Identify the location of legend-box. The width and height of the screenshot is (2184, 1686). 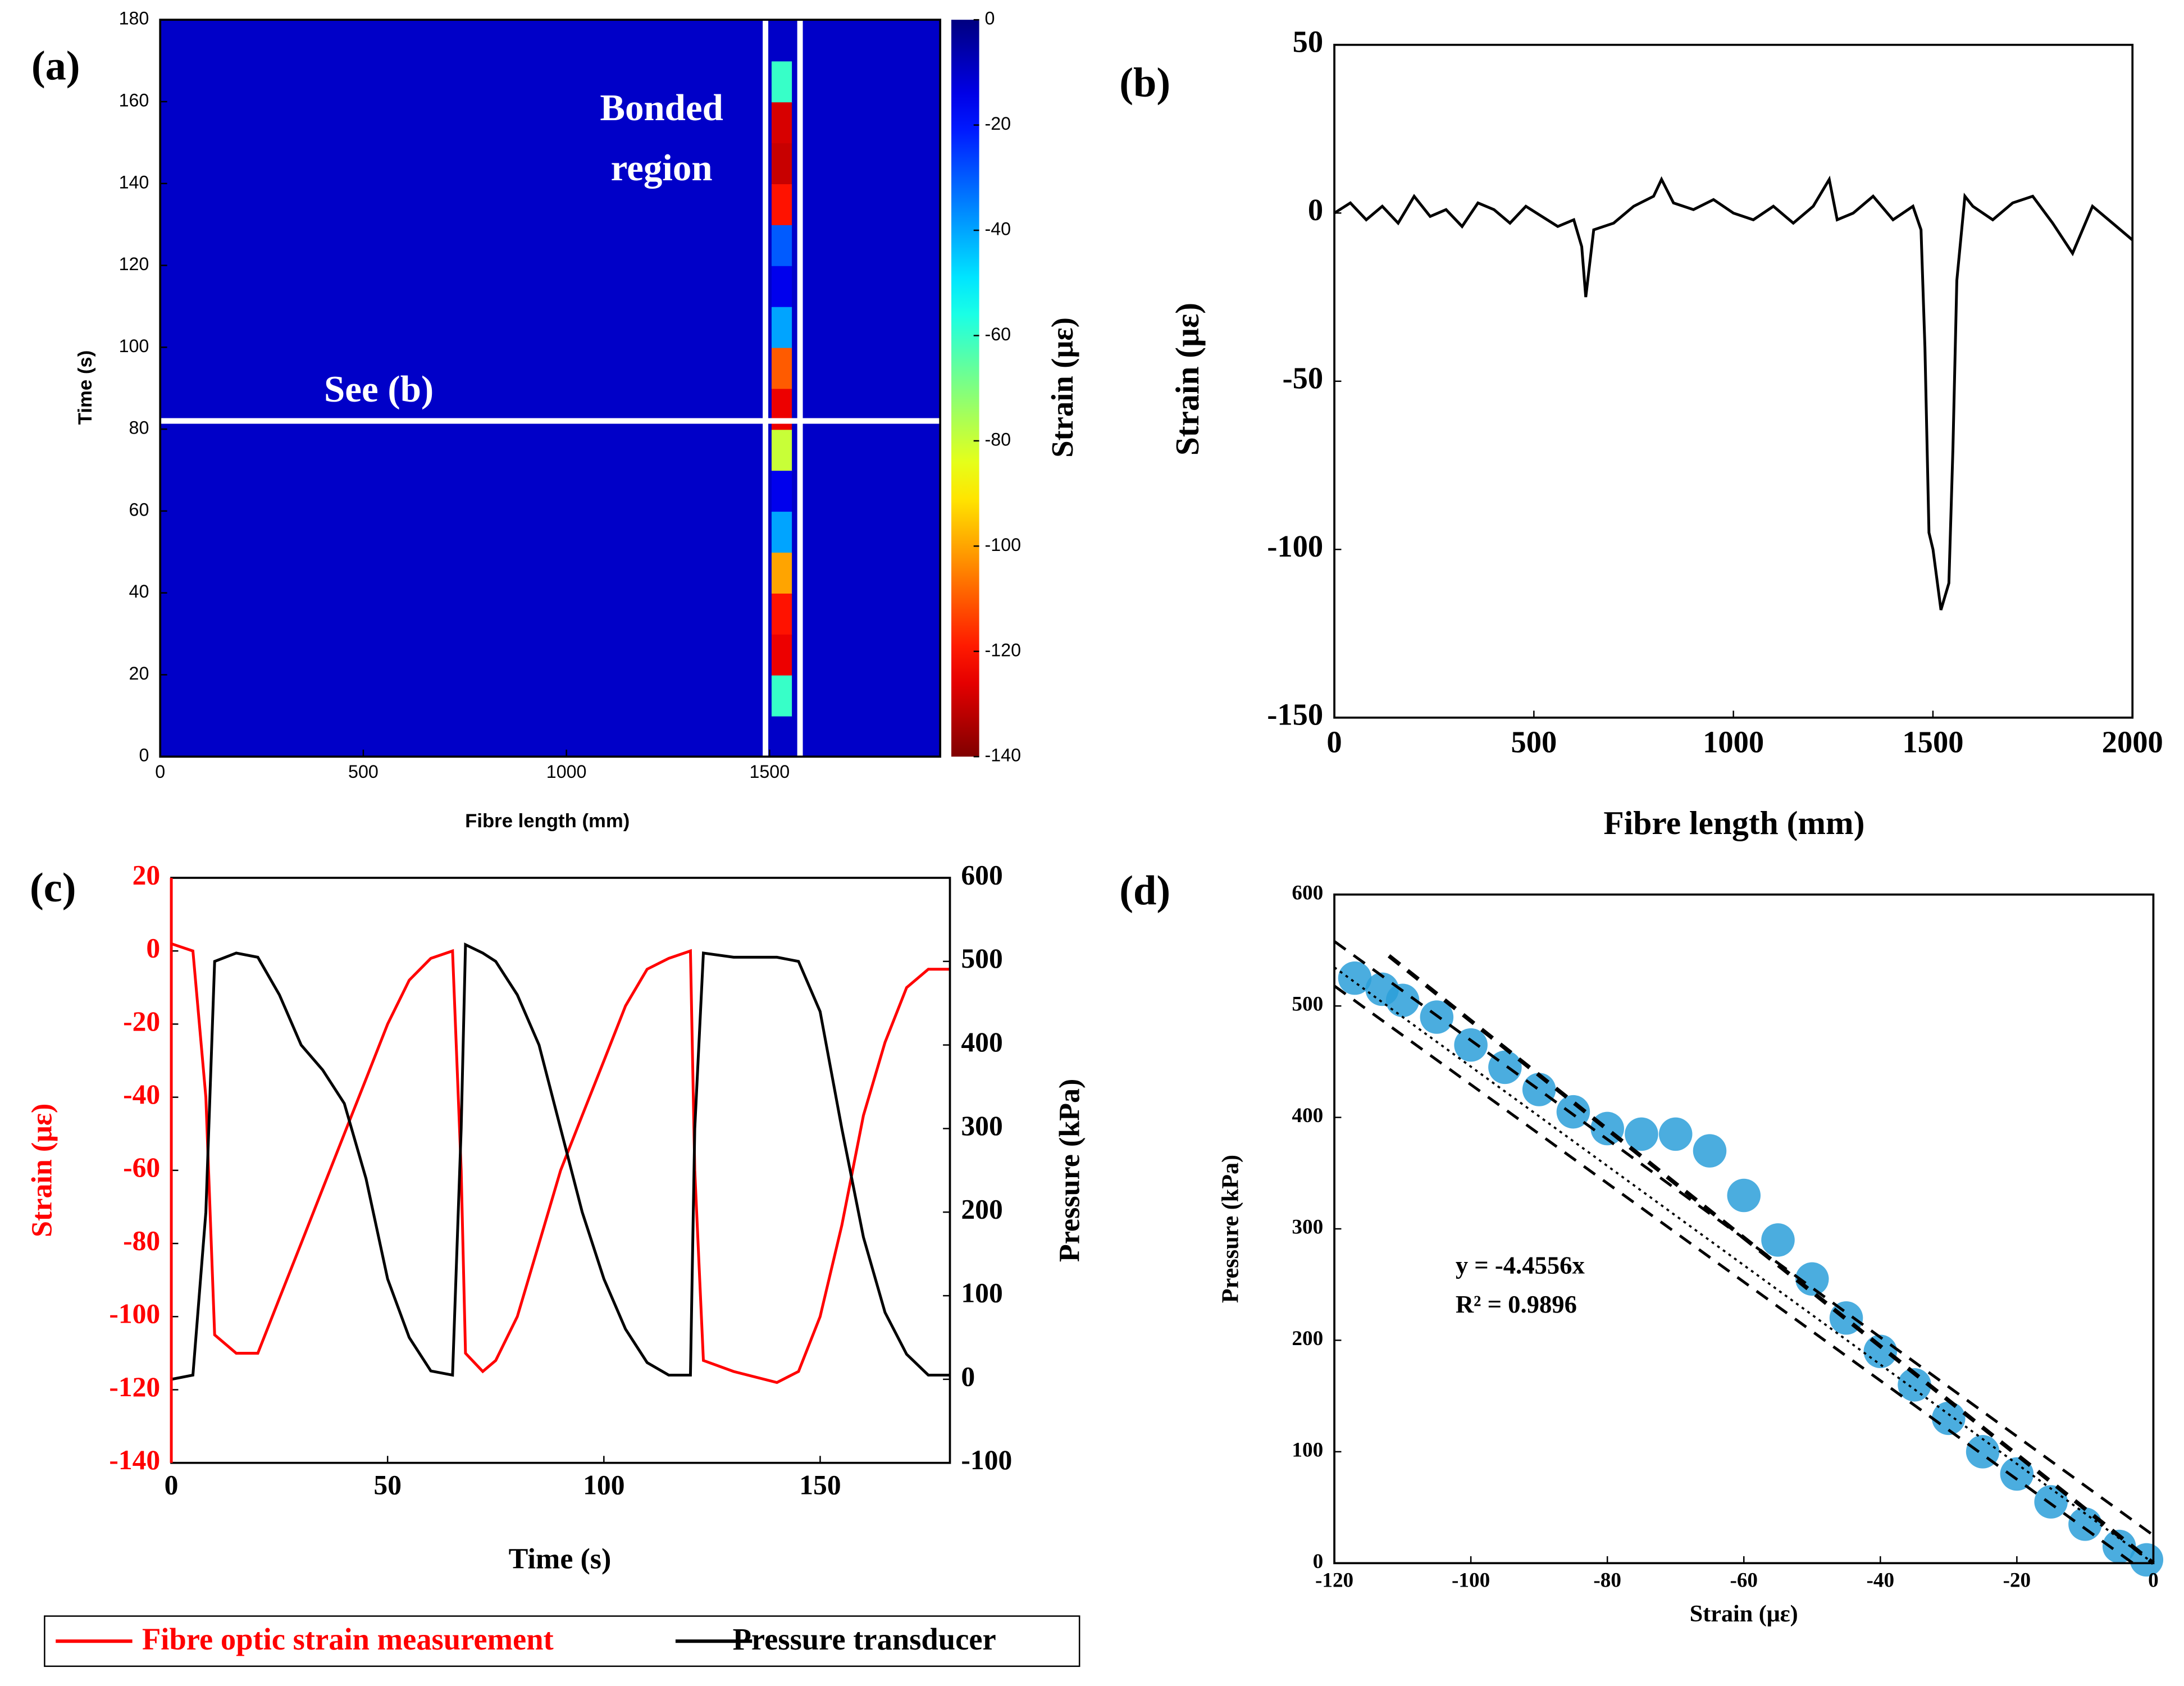
(562, 1641).